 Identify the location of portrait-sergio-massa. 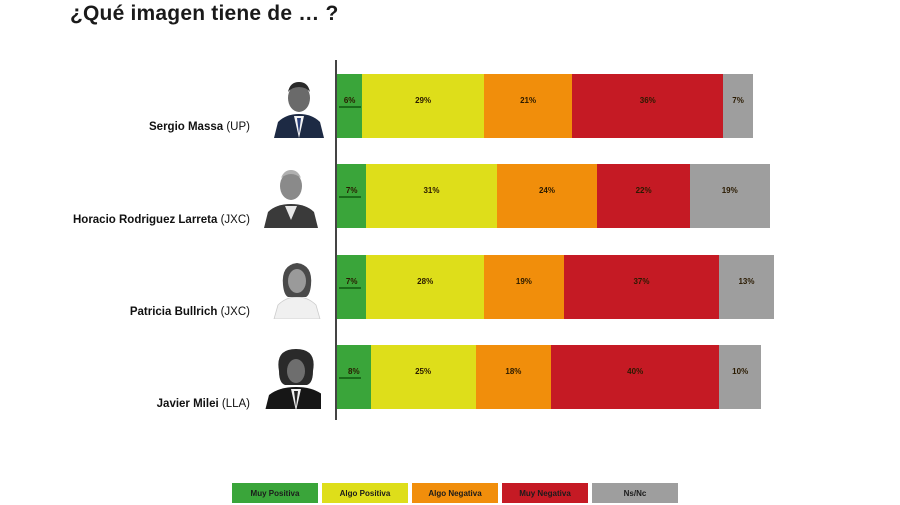
(299, 106).